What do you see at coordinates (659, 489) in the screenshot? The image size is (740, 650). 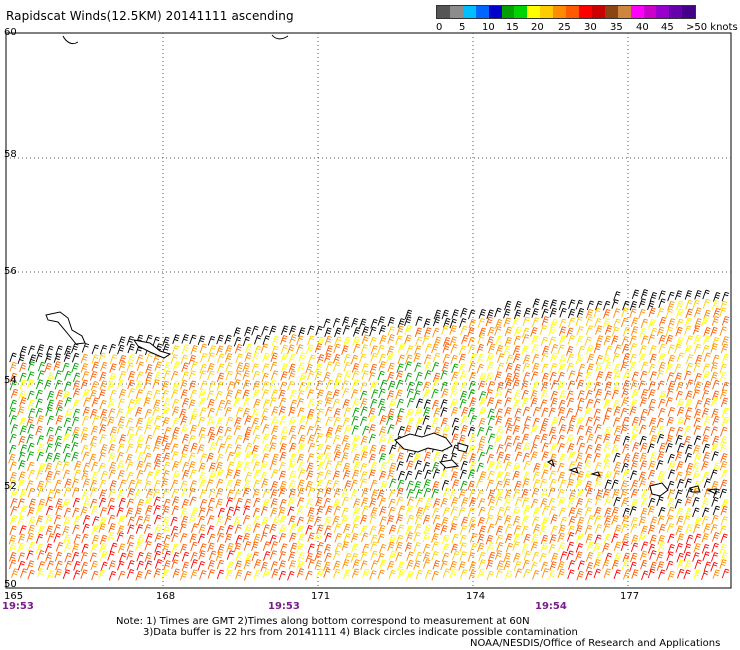 I see `island-east` at bounding box center [659, 489].